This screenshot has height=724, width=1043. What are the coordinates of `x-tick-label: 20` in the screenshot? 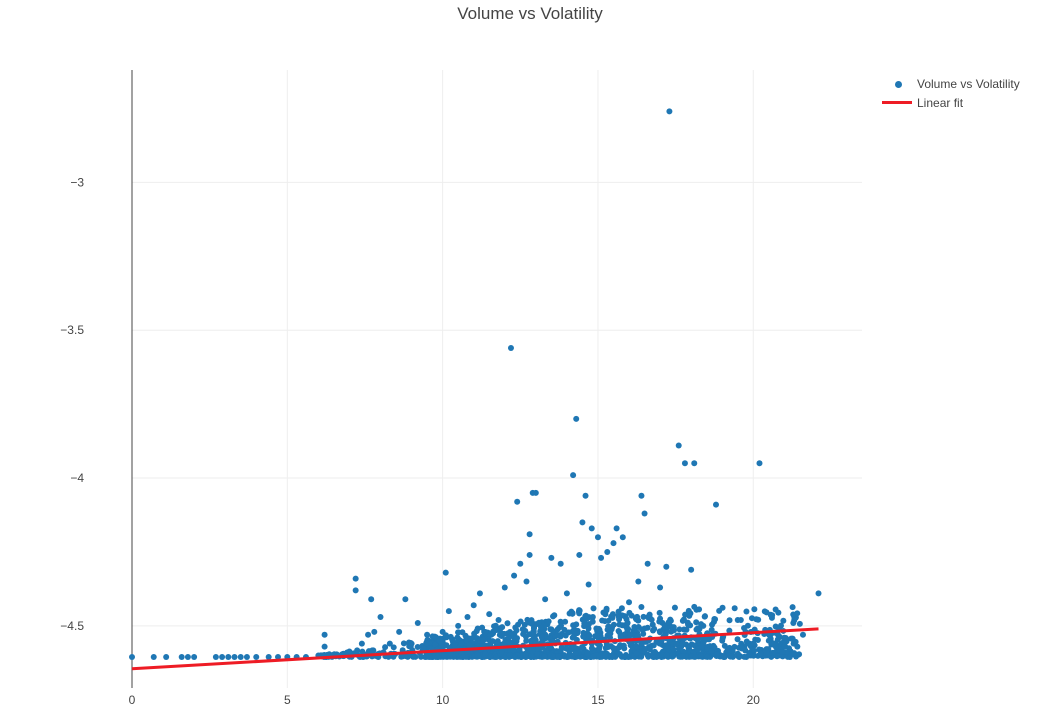 It's located at (754, 700).